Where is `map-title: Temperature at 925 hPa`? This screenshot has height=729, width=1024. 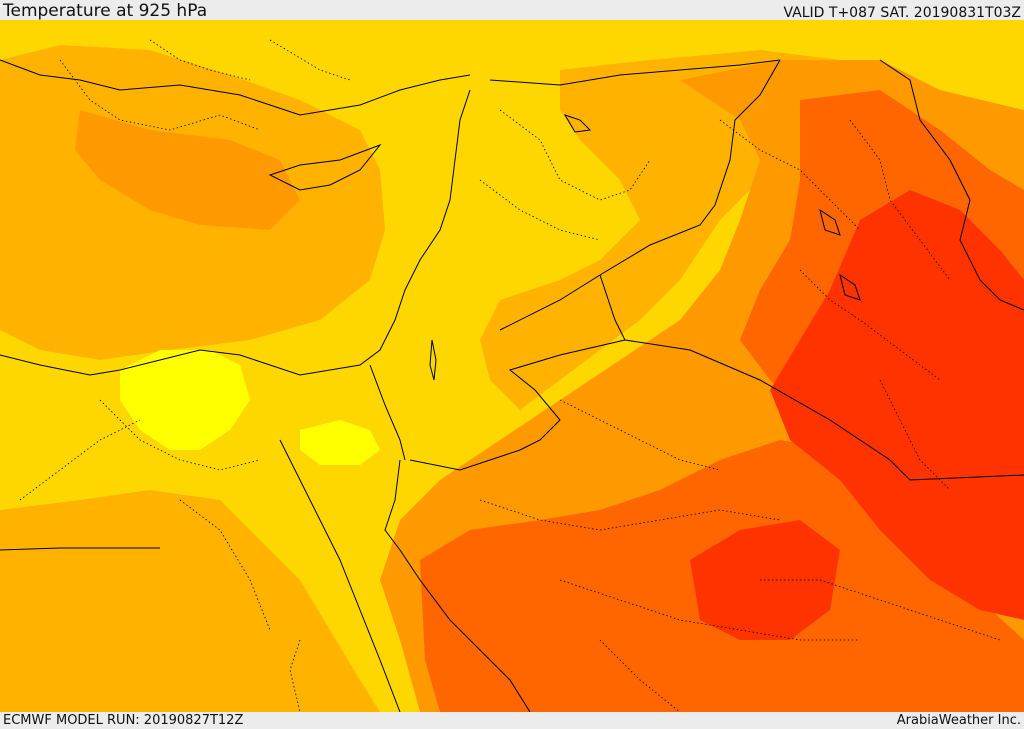
map-title: Temperature at 925 hPa is located at coordinates (105, 11).